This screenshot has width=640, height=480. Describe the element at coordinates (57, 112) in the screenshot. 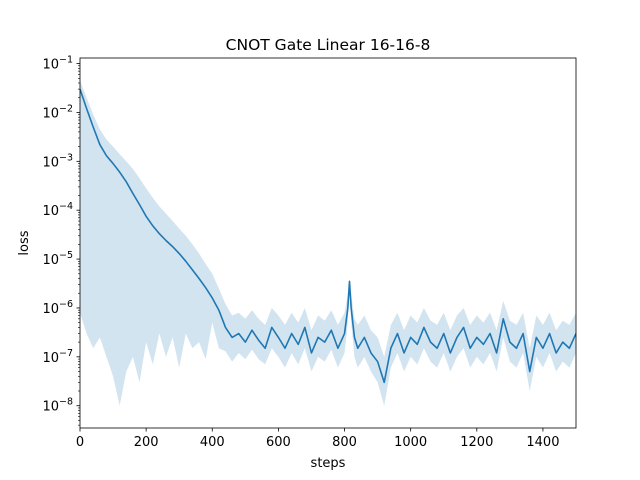

I see `y-tick-label: 10⁻²` at that location.